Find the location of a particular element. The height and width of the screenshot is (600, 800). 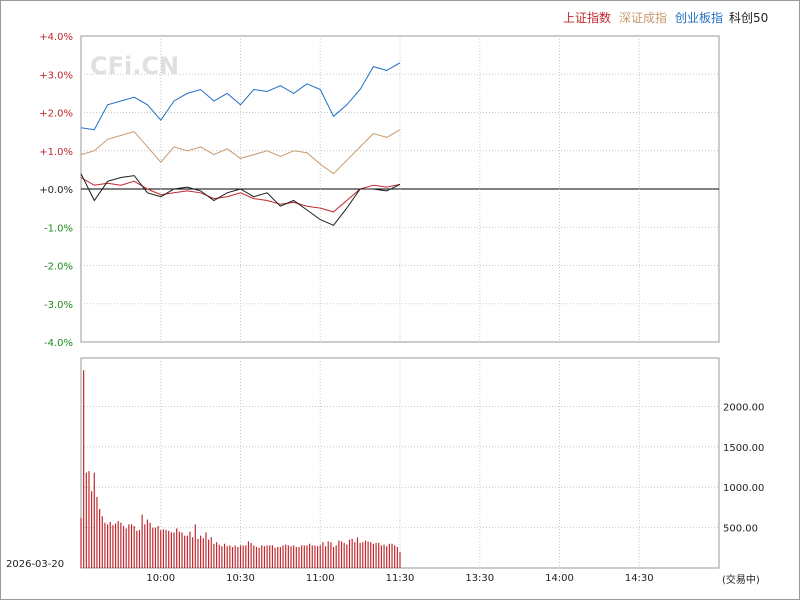

date-label: 2026-03-20 is located at coordinates (35, 564).